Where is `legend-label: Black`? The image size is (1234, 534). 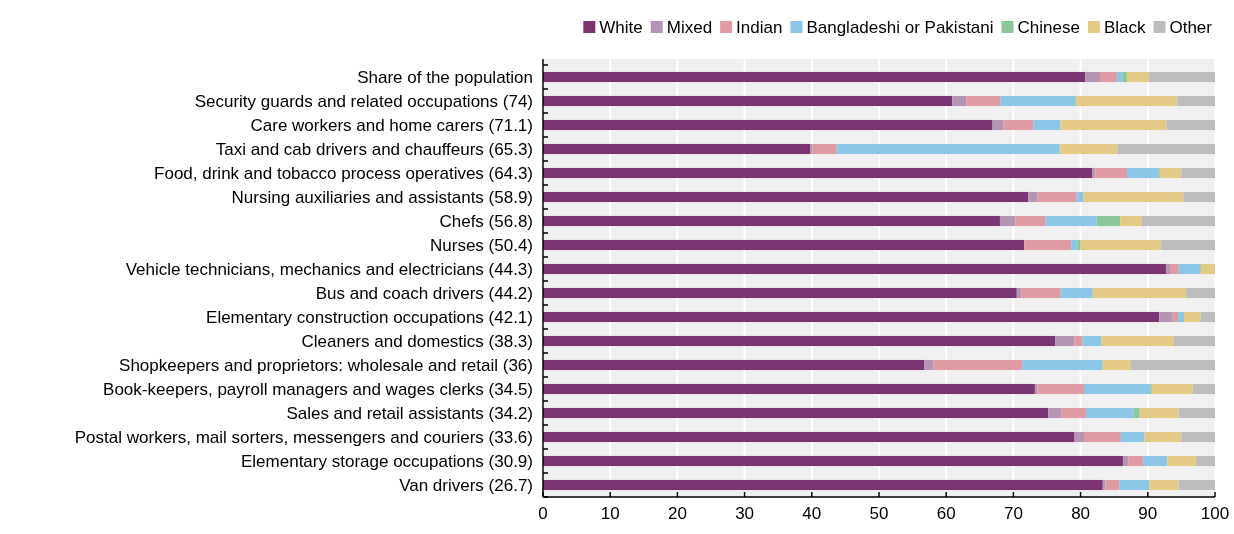
legend-label: Black is located at coordinates (1124, 27).